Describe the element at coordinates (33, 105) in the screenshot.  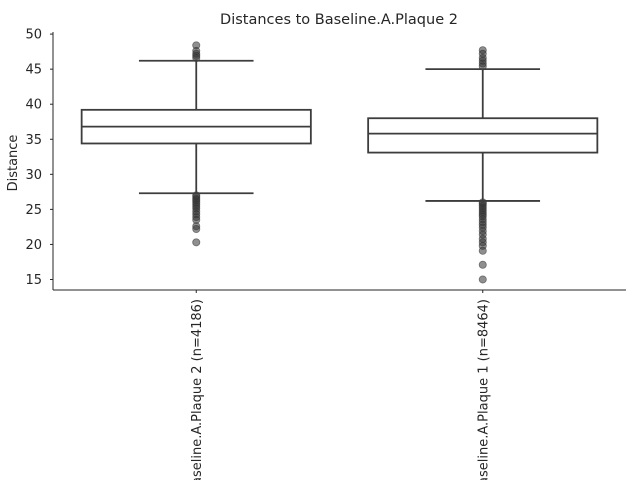
I see `y-tick-label: 40` at that location.